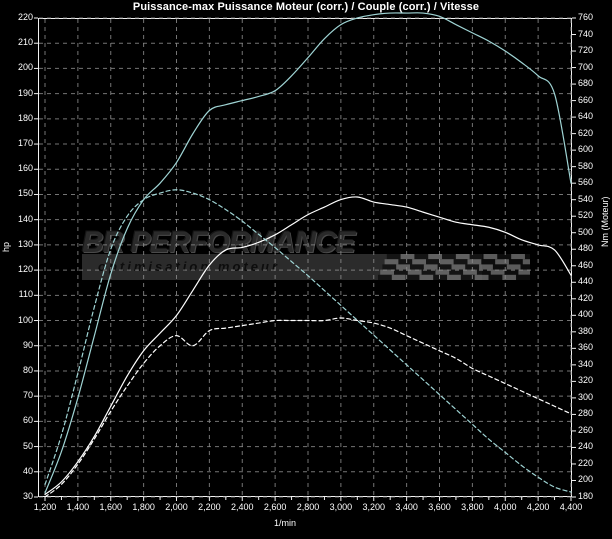 The width and height of the screenshot is (612, 539). I want to click on right-axis-tick-label: 300, so click(586, 396).